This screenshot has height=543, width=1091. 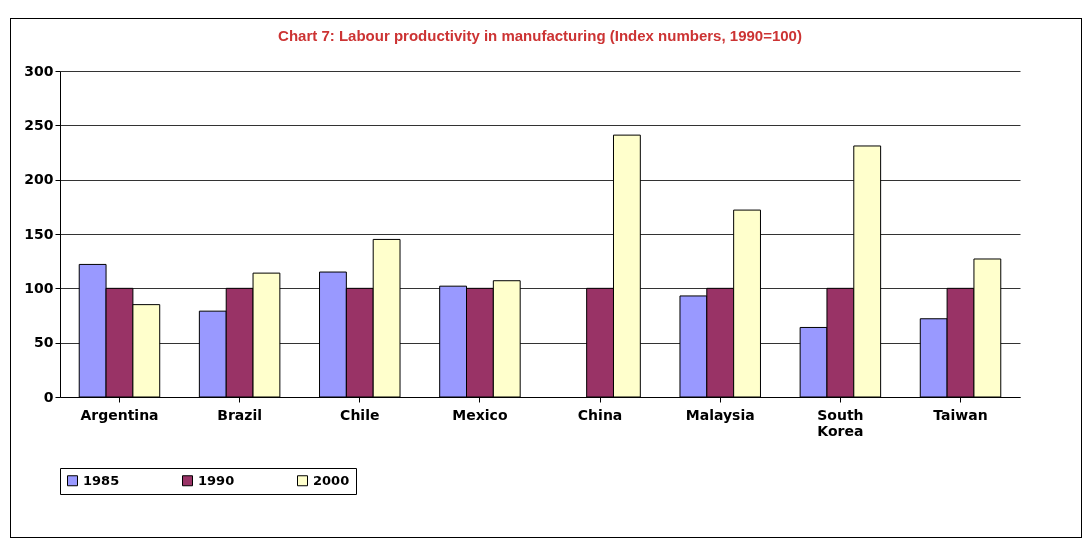 What do you see at coordinates (720, 414) in the screenshot?
I see `x-tick-label: Malaysia` at bounding box center [720, 414].